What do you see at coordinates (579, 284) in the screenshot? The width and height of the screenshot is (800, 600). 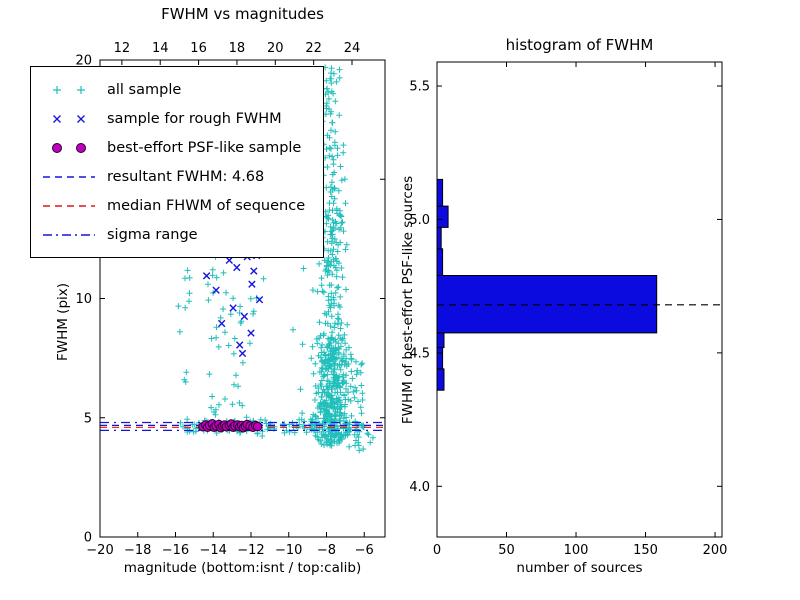 I see `histogram-bars` at bounding box center [579, 284].